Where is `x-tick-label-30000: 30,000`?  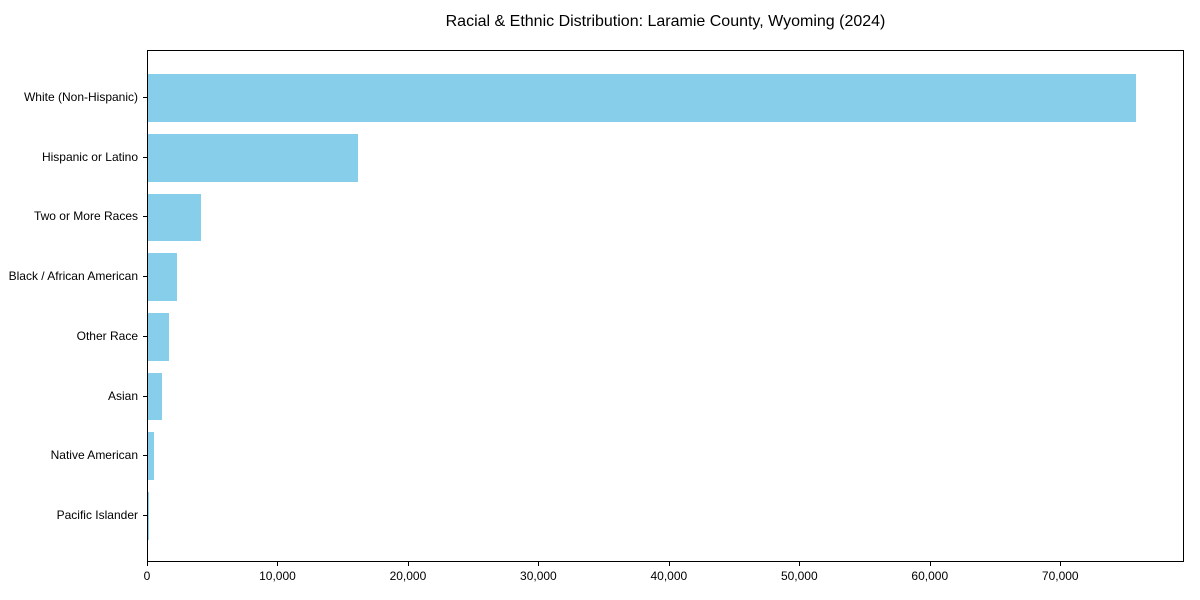
x-tick-label-30000: 30,000 is located at coordinates (538, 576).